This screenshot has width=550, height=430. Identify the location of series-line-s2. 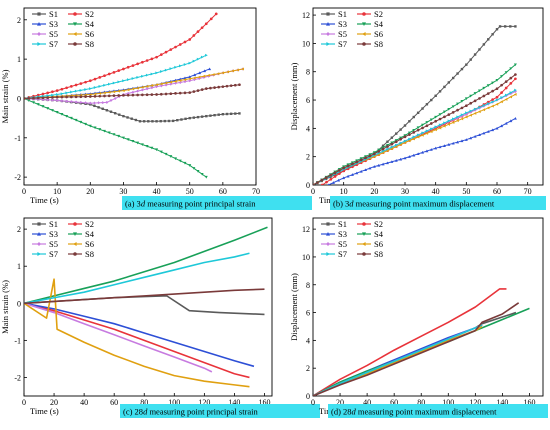
(410, 342).